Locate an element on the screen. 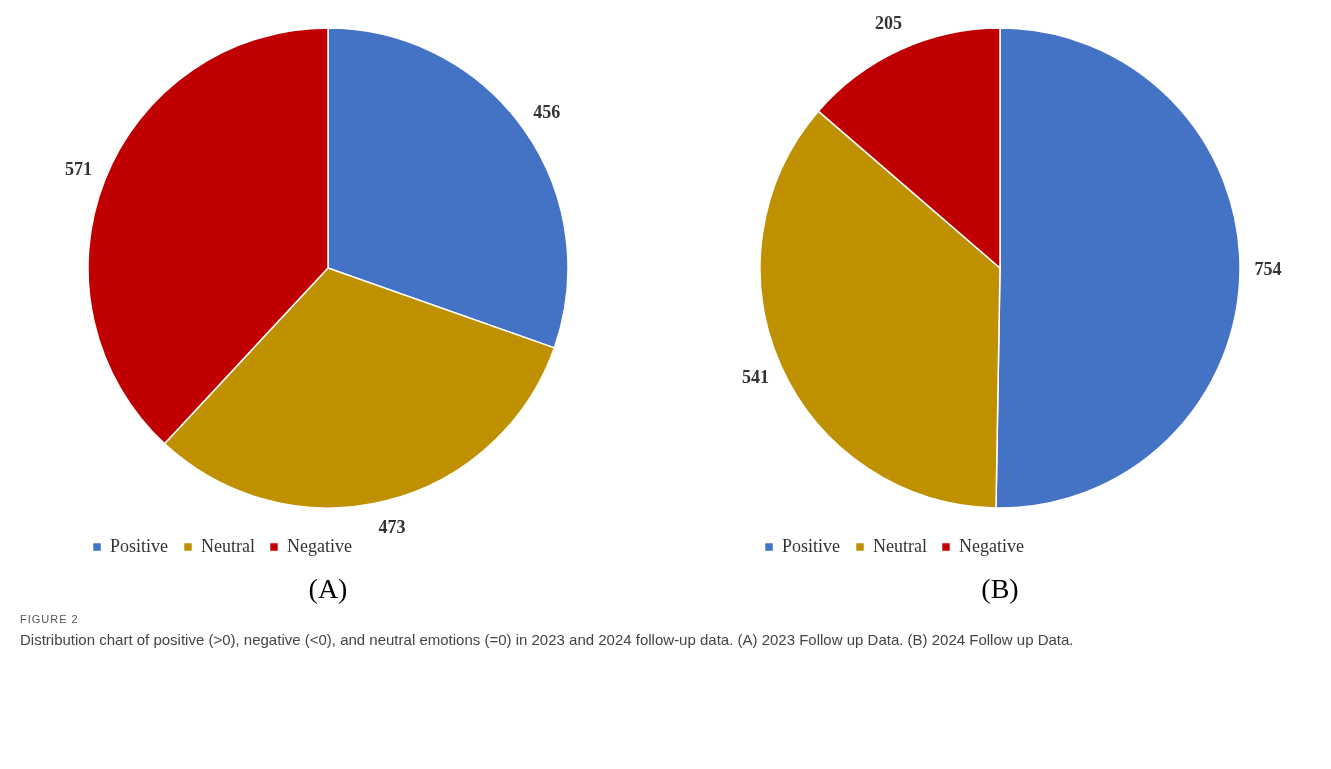 Image resolution: width=1331 pixels, height=769 pixels. data-label: 205 is located at coordinates (888, 23).